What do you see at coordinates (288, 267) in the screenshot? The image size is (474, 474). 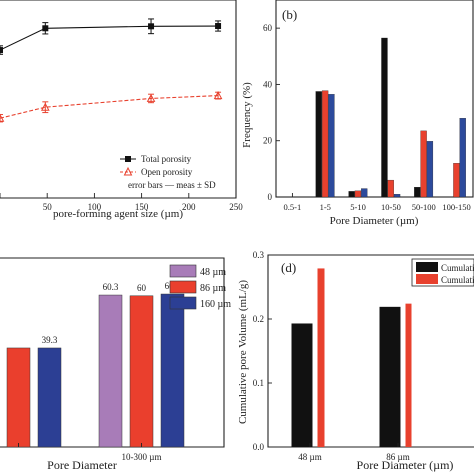 I see `panelD-label: (d)` at bounding box center [288, 267].